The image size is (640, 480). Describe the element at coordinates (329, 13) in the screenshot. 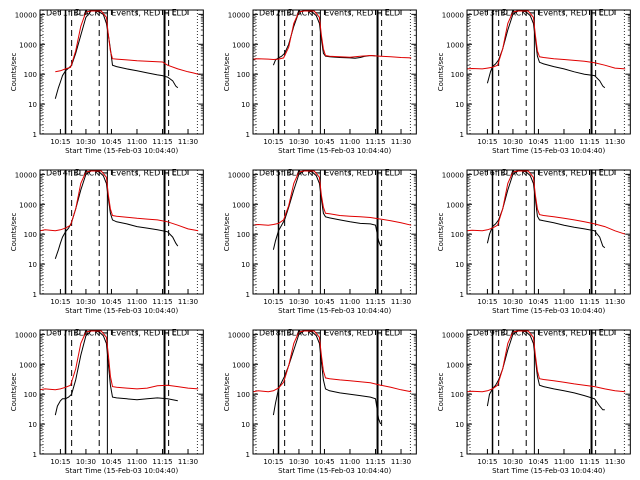

I see `chart-title: Det 2f BLACK = Events, RED = LLD` at that location.